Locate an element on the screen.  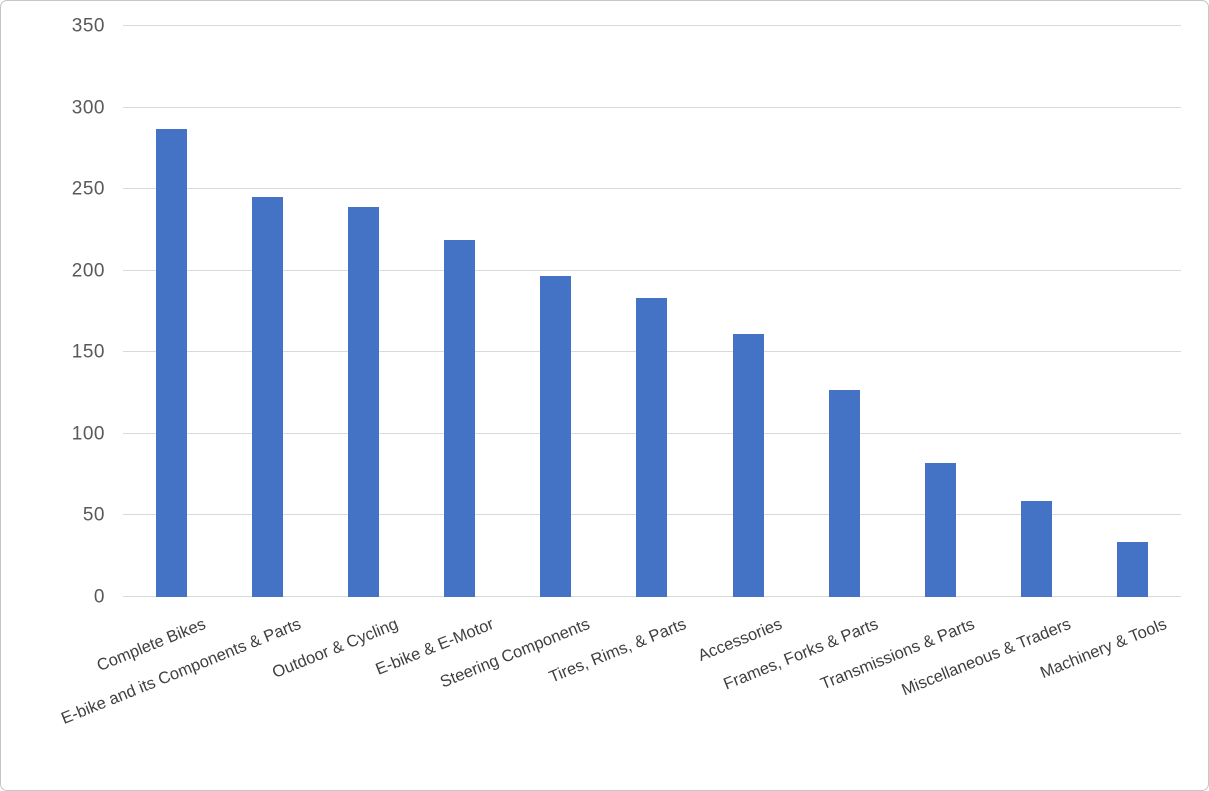
y-tick-label: 50 is located at coordinates (93, 515).